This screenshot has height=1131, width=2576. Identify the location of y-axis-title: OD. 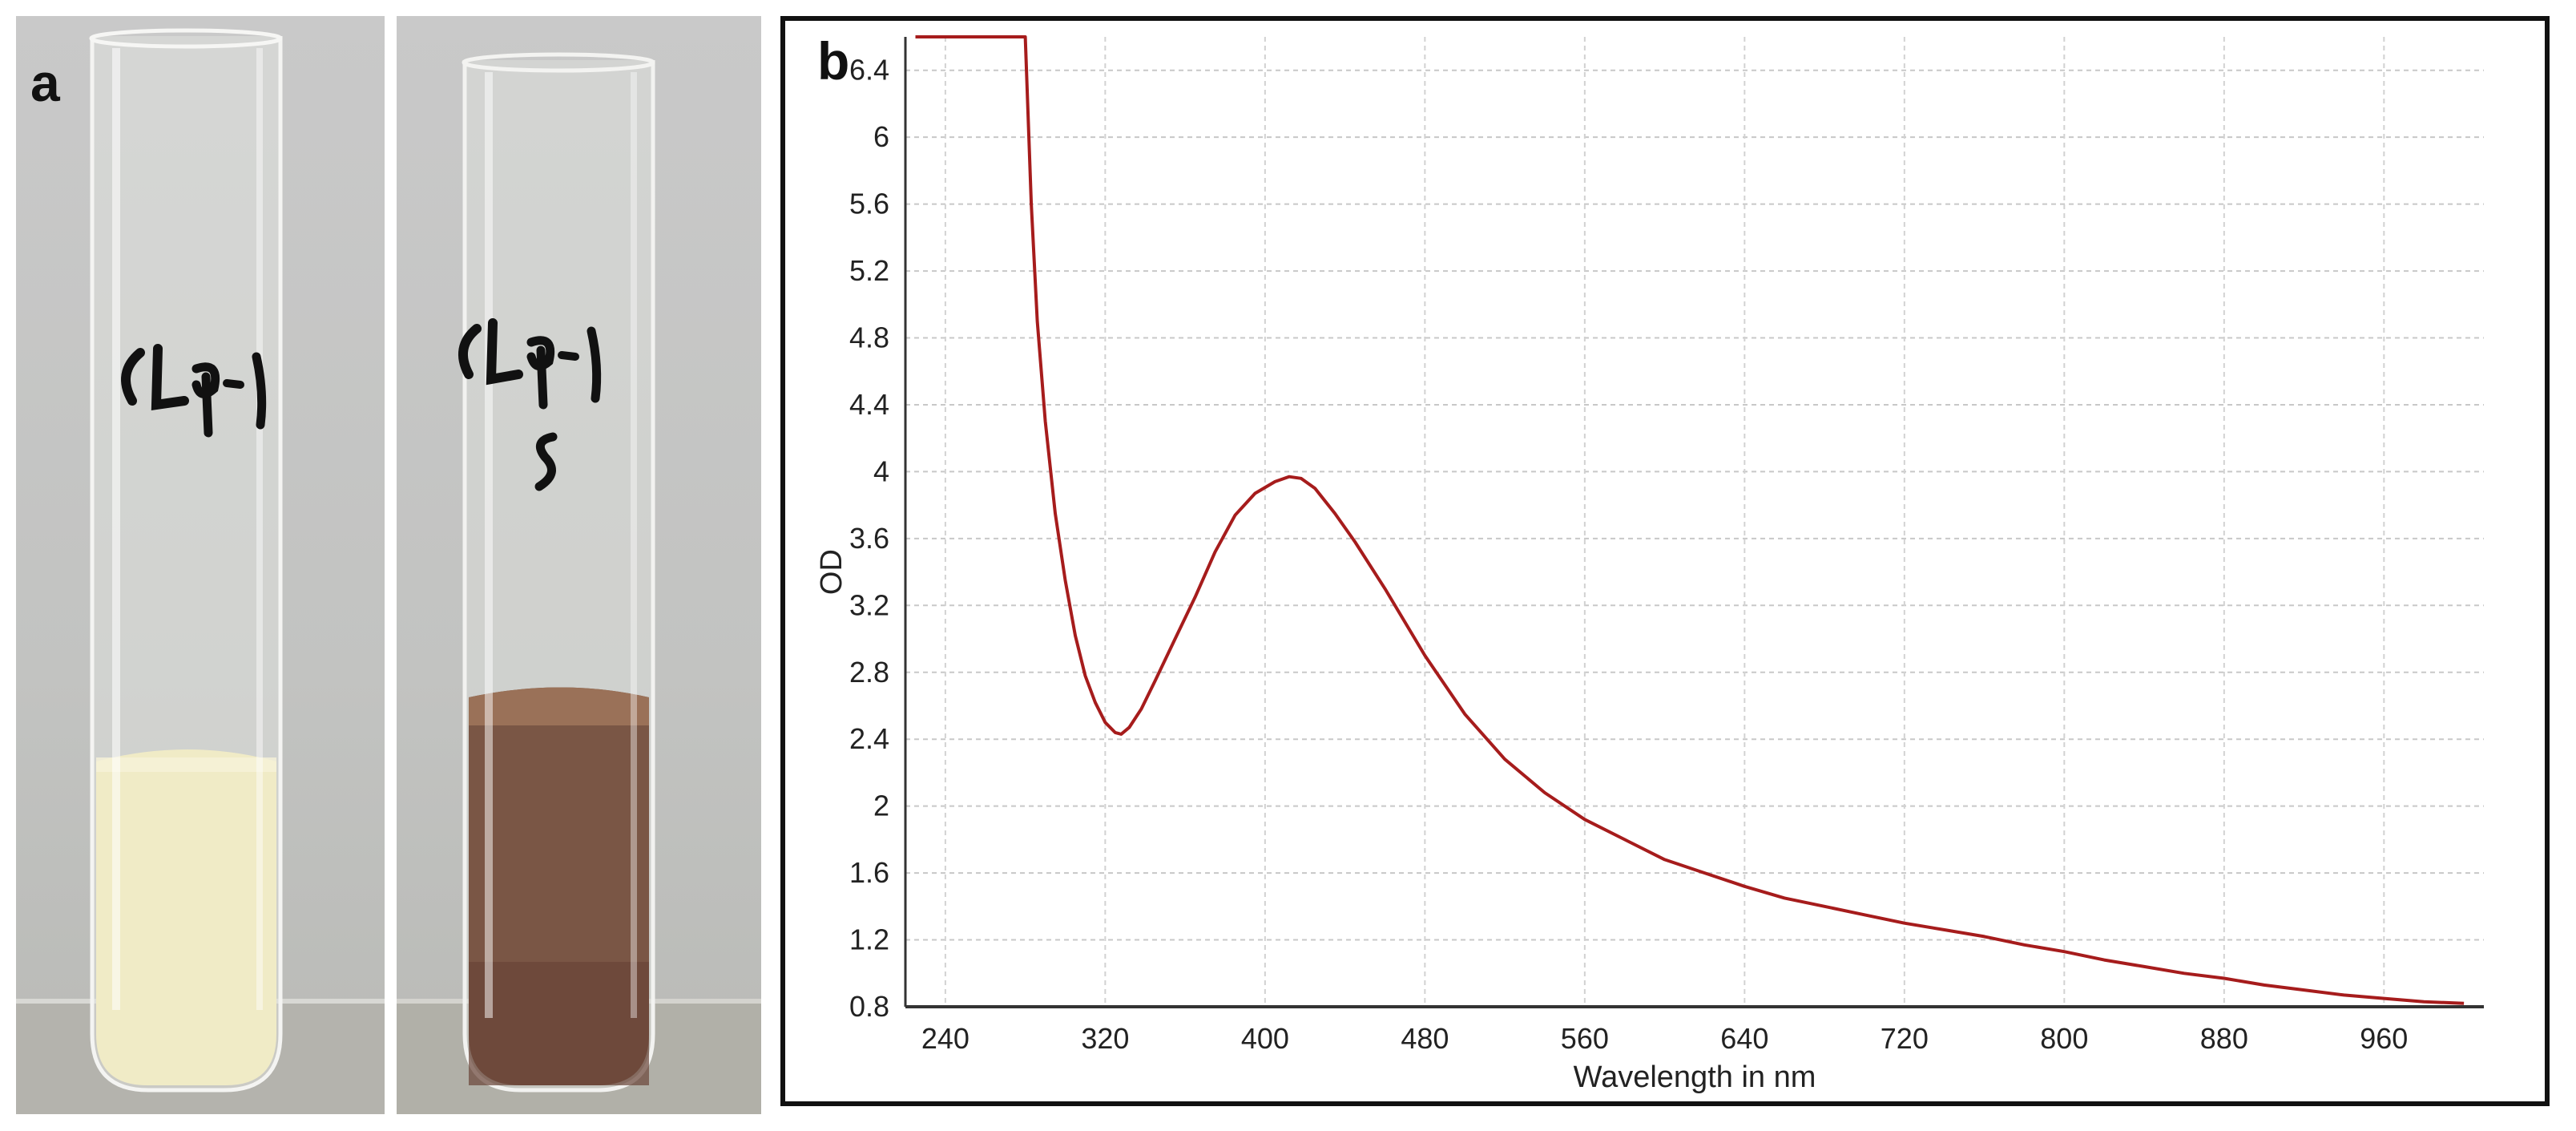
(832, 572).